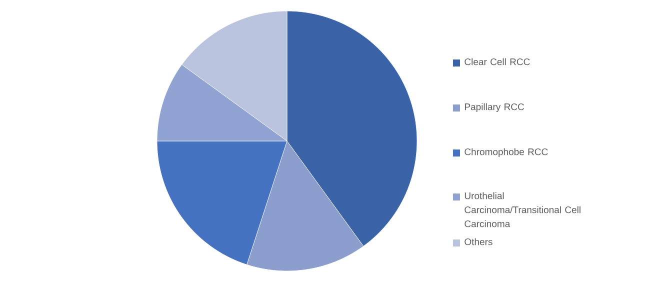  I want to click on legend-label: Others, so click(478, 242).